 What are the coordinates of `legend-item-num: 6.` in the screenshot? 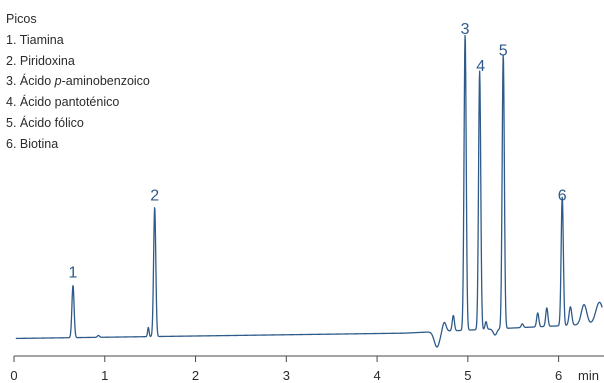 It's located at (11, 143).